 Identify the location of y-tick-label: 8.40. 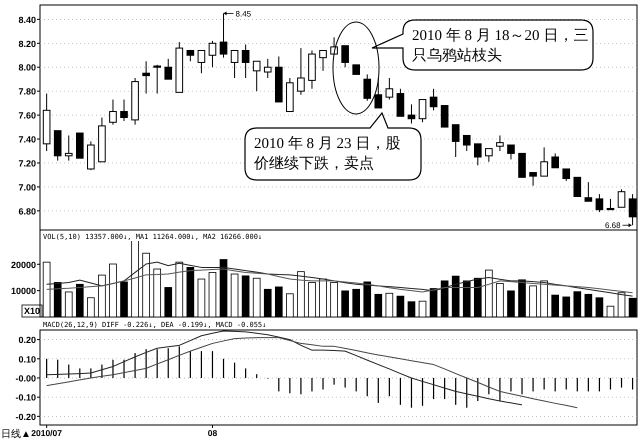
(27, 19).